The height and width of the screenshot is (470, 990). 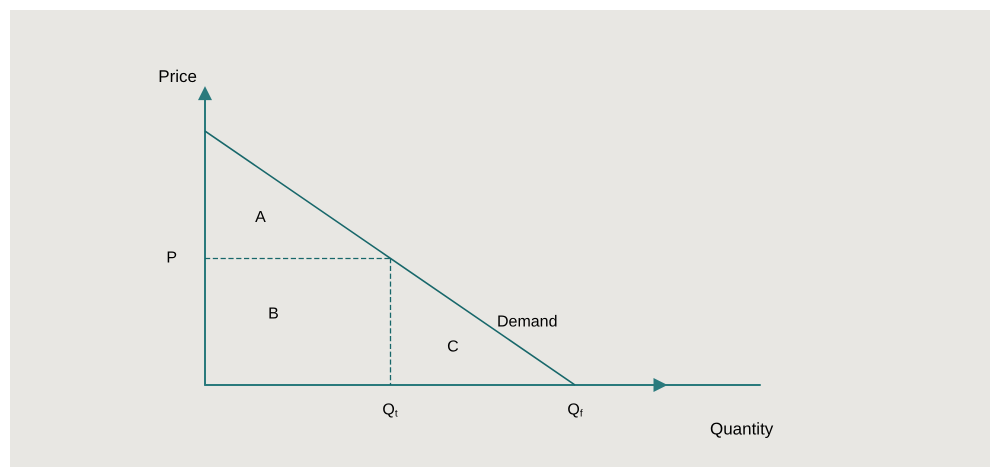 I want to click on y-axis-title: Price, so click(x=177, y=76).